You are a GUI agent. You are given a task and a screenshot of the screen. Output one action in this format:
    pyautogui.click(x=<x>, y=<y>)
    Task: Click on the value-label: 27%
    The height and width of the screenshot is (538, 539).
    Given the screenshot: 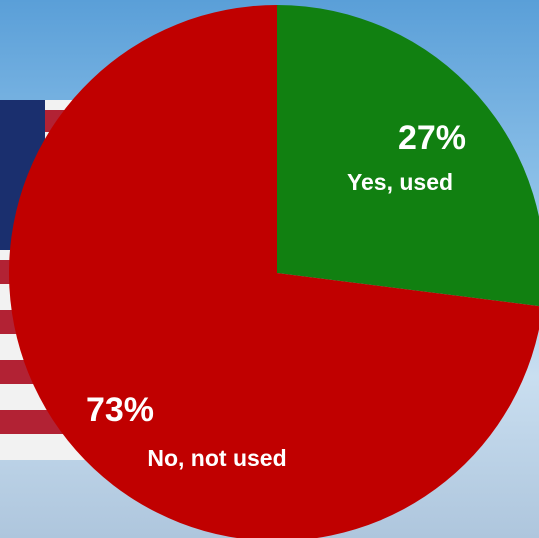 What is the action you would take?
    pyautogui.click(x=432, y=138)
    